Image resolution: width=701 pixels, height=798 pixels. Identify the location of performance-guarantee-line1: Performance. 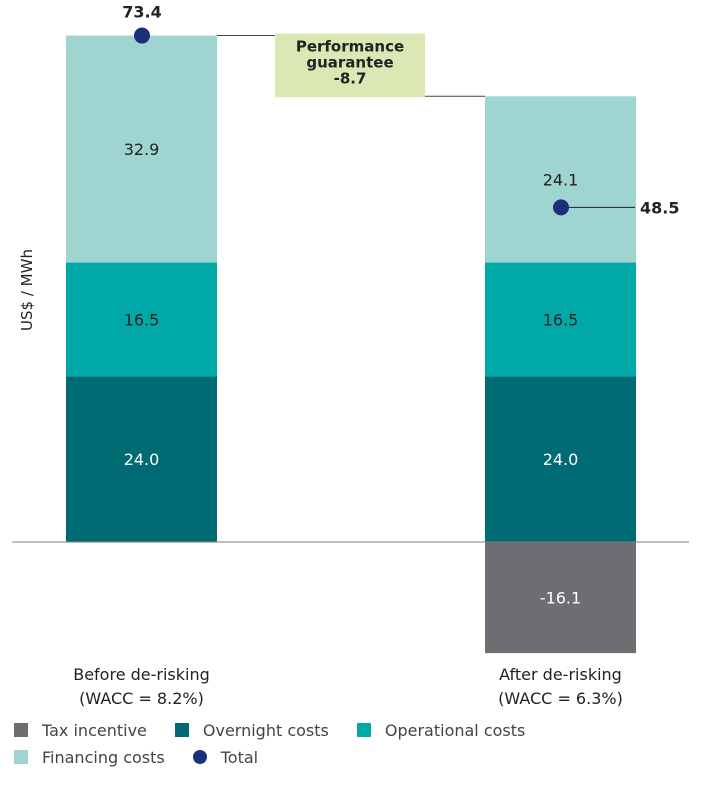
(350, 47).